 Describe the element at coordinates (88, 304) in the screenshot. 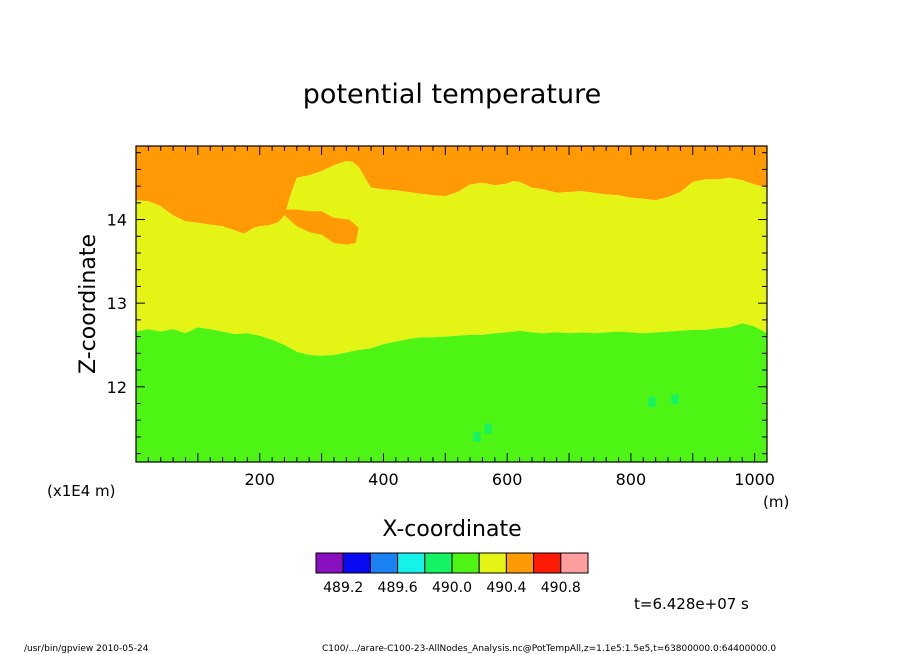

I see `y-axis-label: Z-coordinate` at that location.